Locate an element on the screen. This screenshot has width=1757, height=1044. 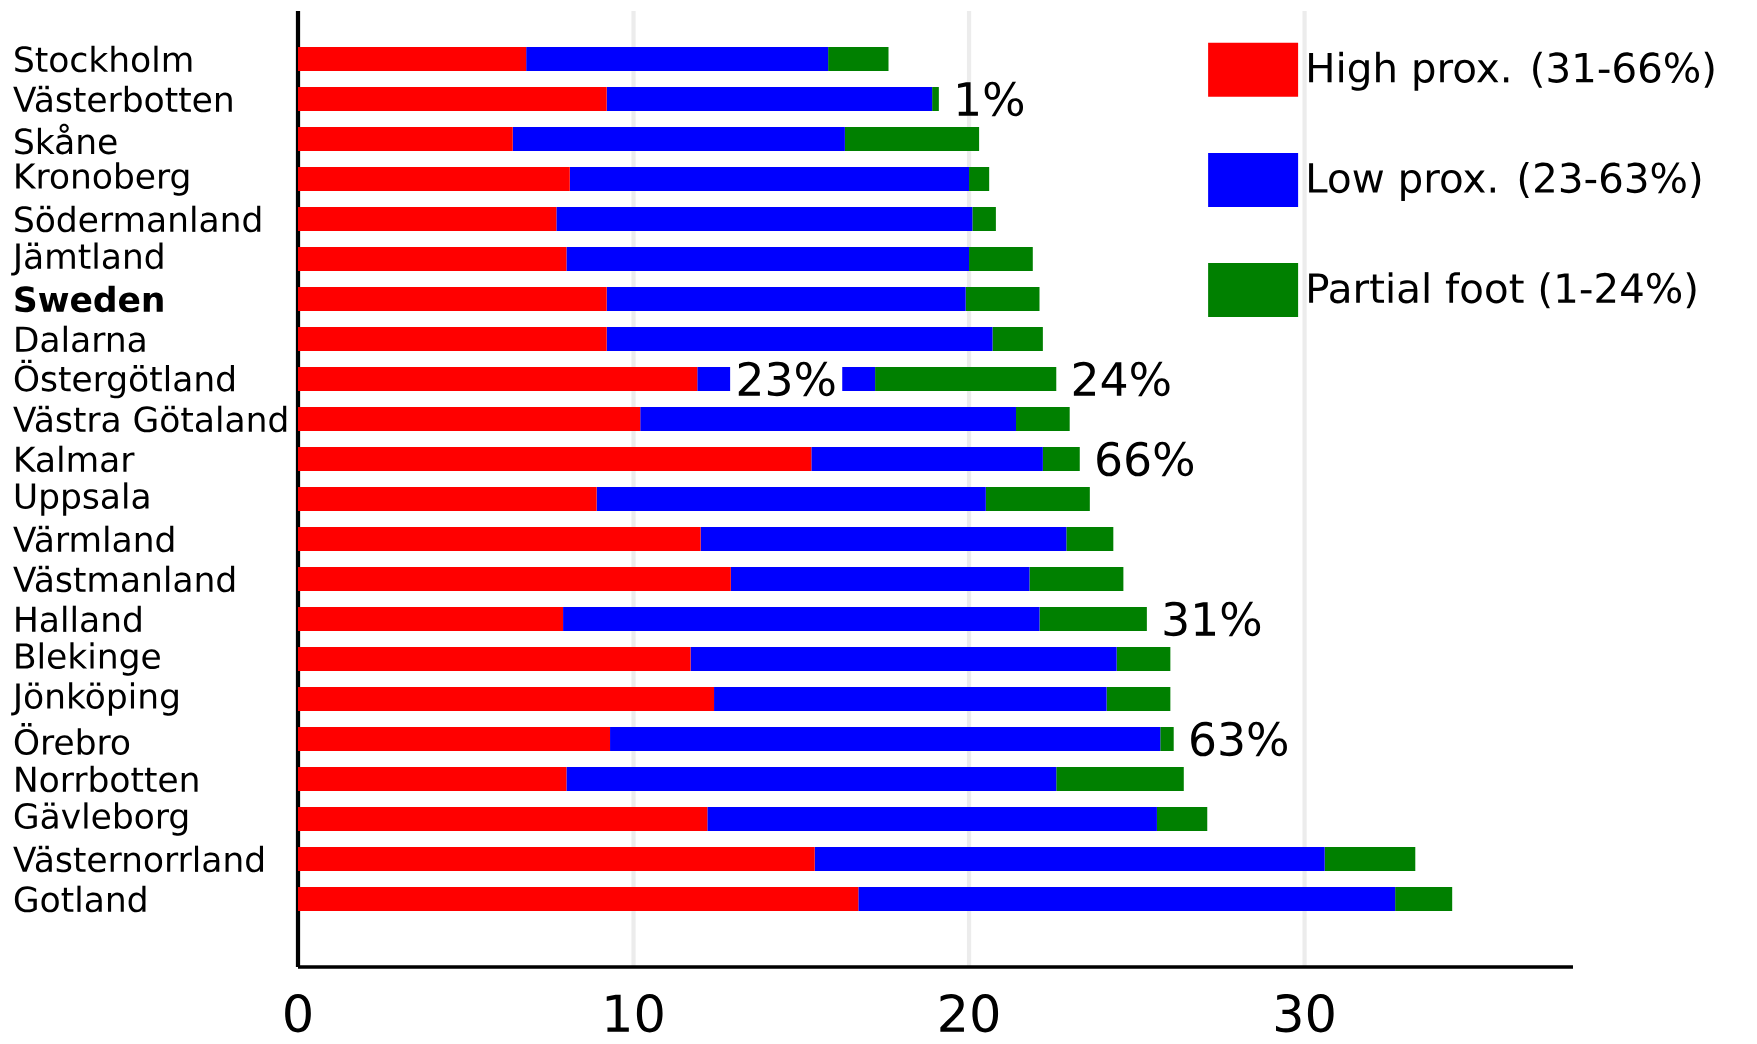
y-tick-label: Kronoberg is located at coordinates (102, 179).